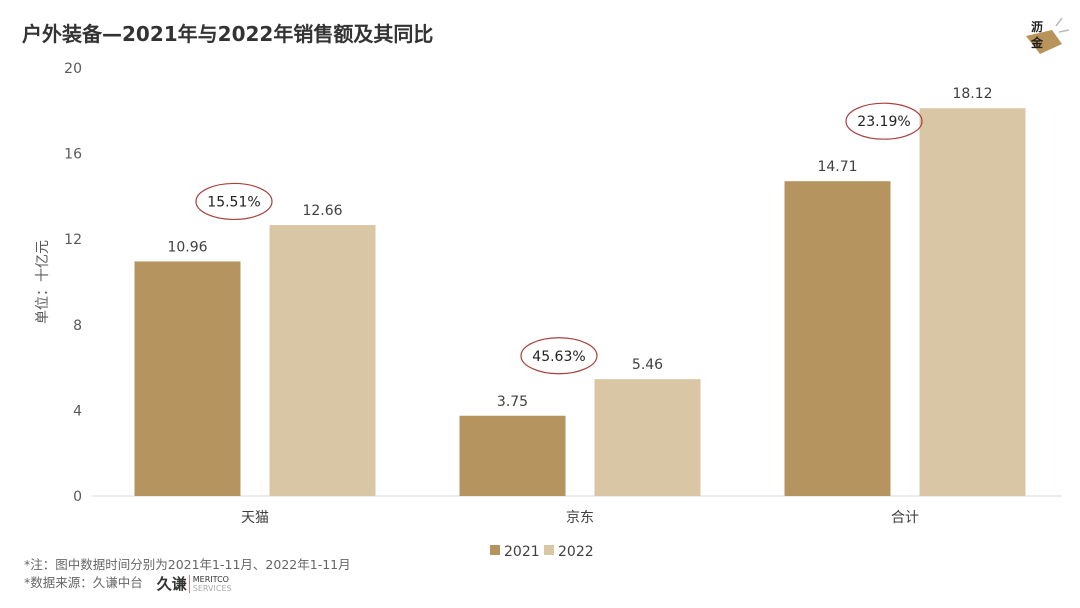 This screenshot has height=608, width=1080. Describe the element at coordinates (210, 579) in the screenshot. I see `brand-en: MERITCO` at that location.